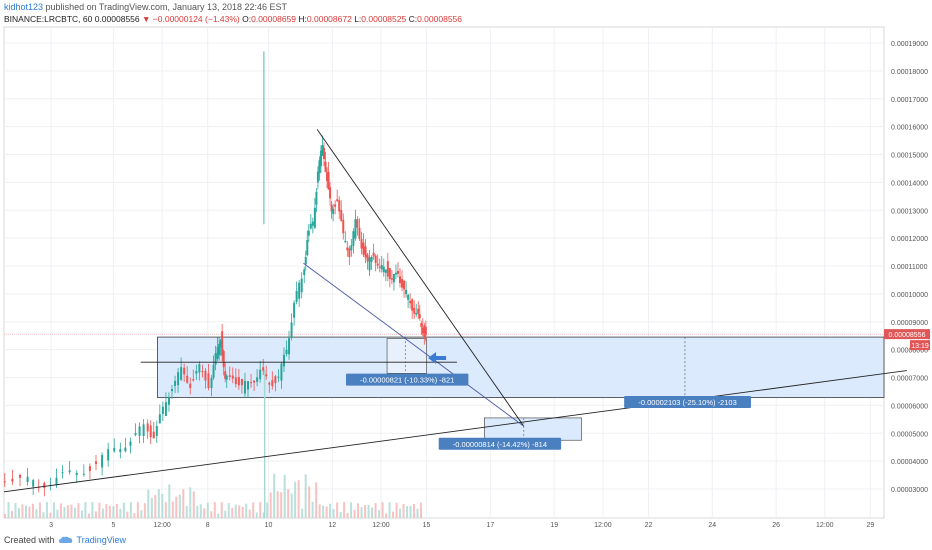  What do you see at coordinates (491, 525) in the screenshot?
I see `x-tick-label: 17` at bounding box center [491, 525].